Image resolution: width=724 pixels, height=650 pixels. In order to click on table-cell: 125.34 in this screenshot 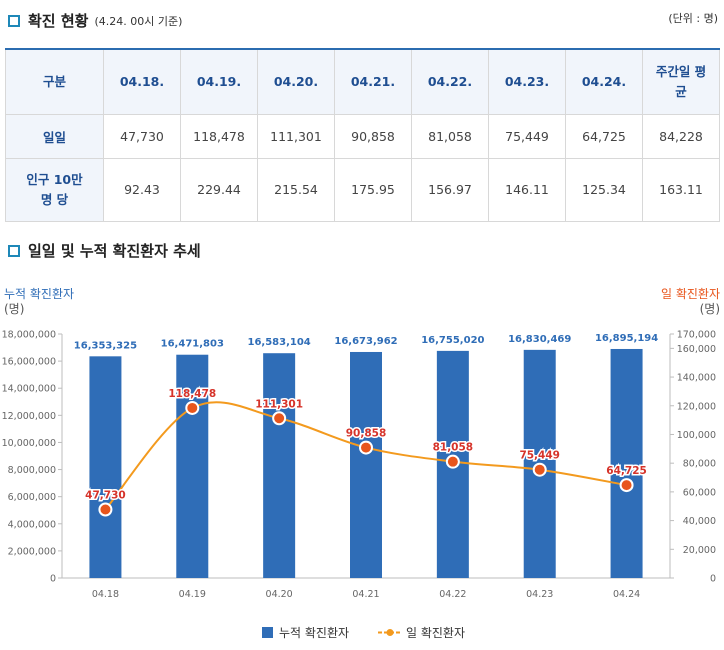, I will do `click(604, 190)`.